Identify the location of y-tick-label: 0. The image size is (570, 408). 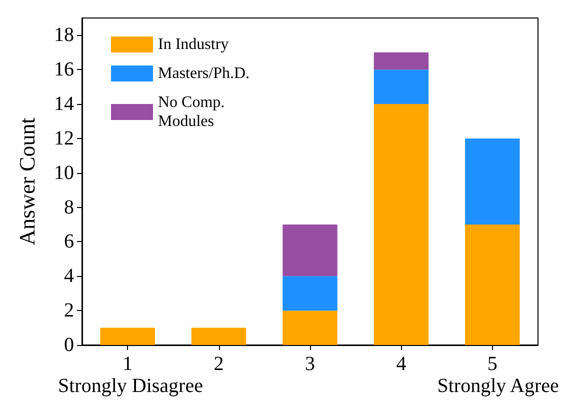
(69, 345).